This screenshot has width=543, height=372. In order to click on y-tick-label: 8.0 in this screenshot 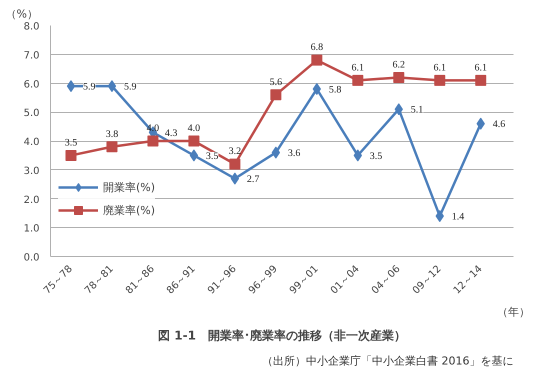, I will do `click(32, 27)`.